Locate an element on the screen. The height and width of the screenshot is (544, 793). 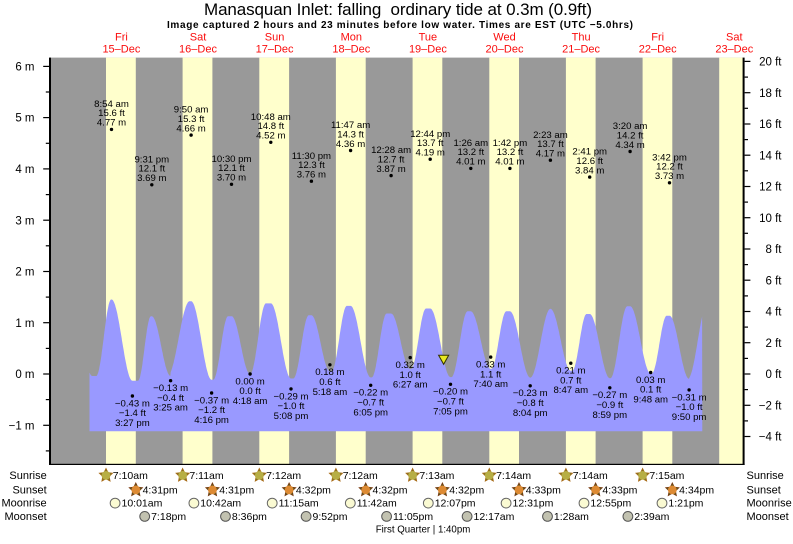
svg-text: 12.6 ft is located at coordinates (589, 161).